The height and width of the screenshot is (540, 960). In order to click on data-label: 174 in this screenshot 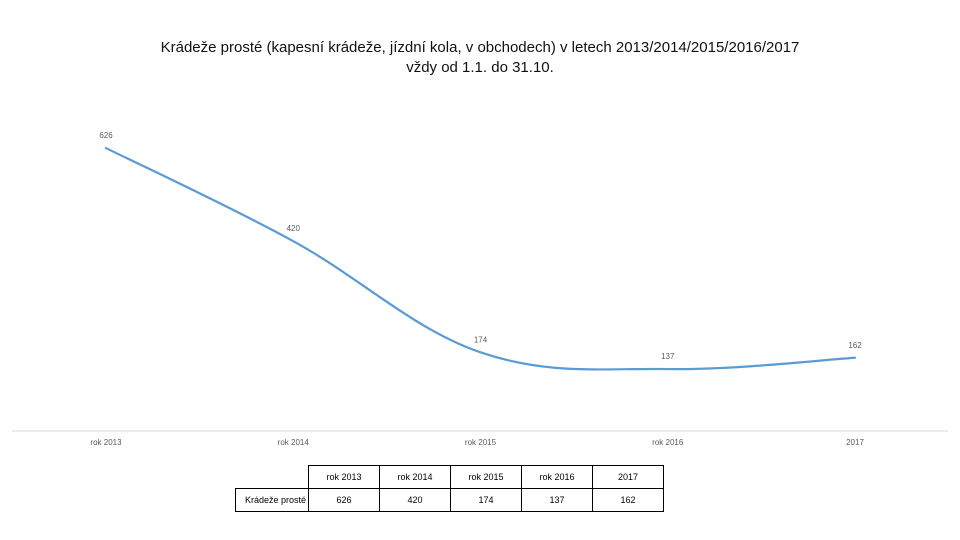, I will do `click(481, 339)`.